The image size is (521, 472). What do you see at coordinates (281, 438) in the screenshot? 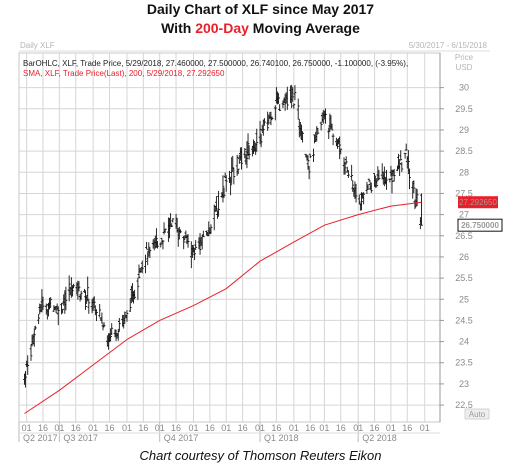
I see `quarter-label: Q1 2018` at bounding box center [281, 438].